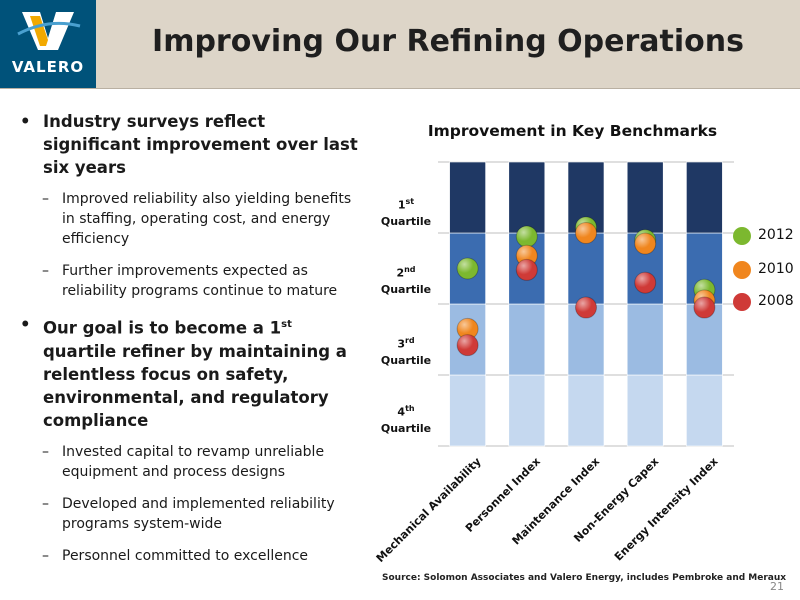 The width and height of the screenshot is (800, 600). I want to click on quartile-label: 4th Quartile, so click(406, 419).